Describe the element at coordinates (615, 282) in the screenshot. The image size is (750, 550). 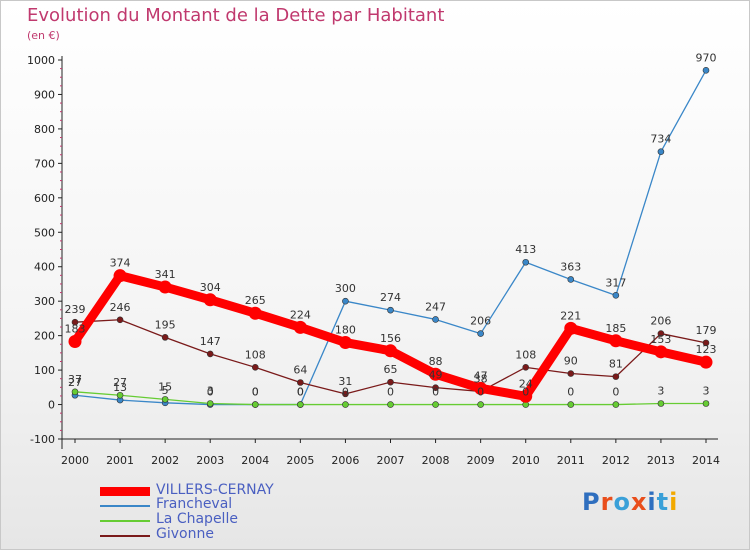
I see `data-label: 317` at that location.